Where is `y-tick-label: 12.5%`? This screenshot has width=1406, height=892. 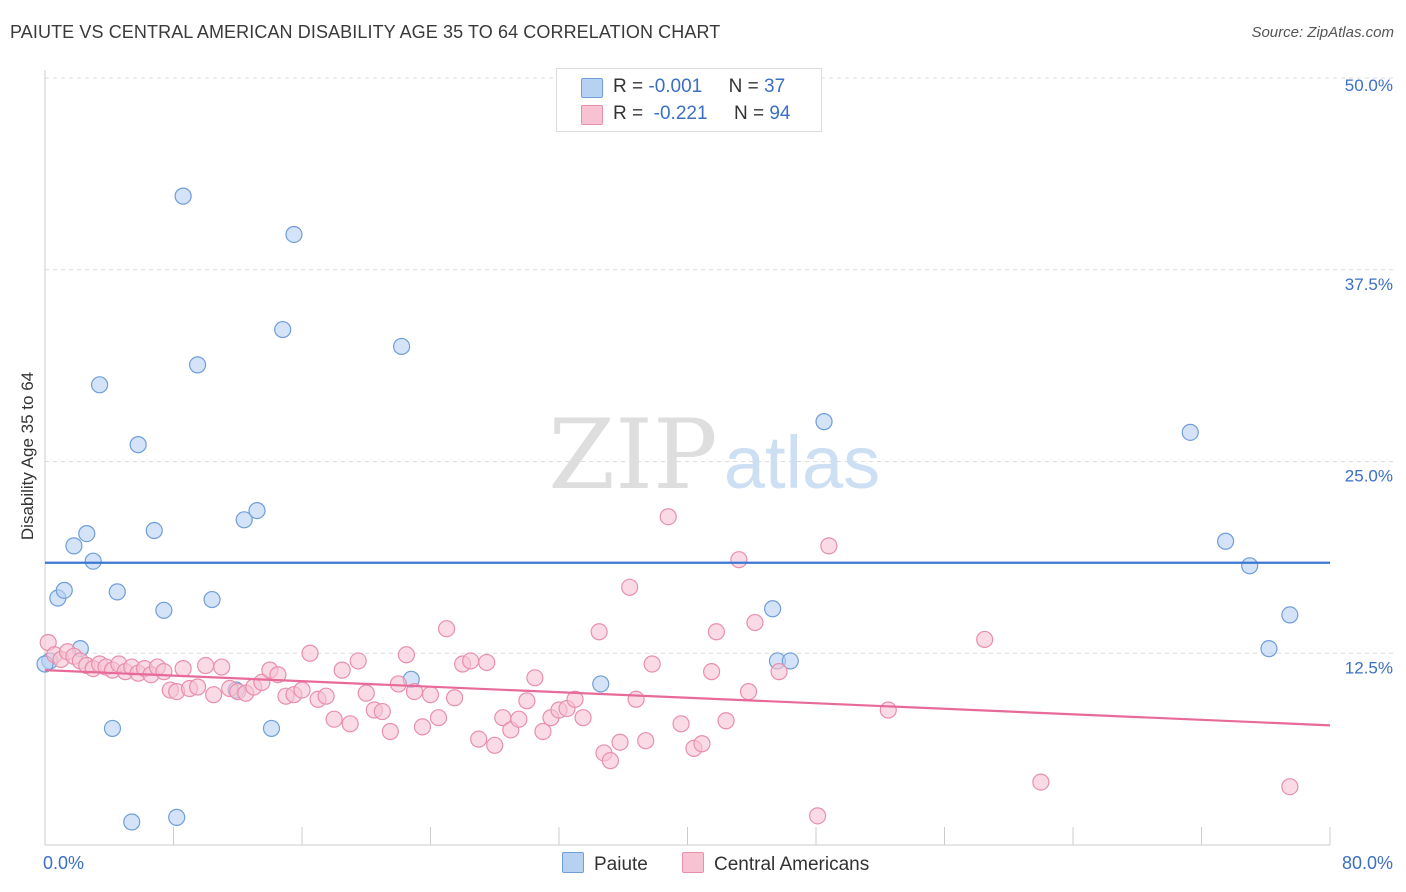 y-tick-label: 12.5% is located at coordinates (1369, 667).